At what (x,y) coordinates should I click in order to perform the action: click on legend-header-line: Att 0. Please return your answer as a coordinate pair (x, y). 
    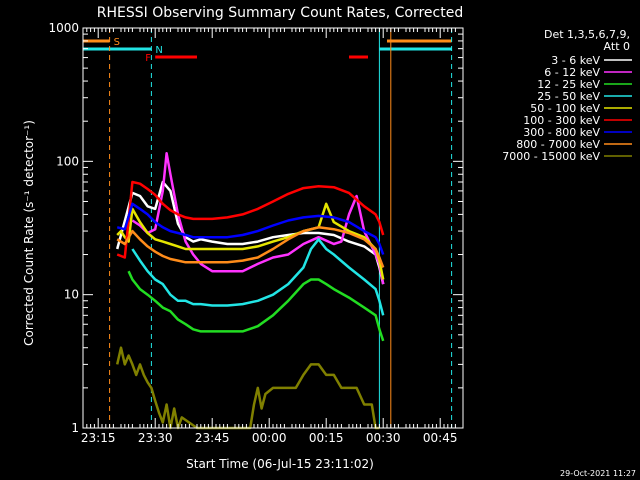
    Looking at the image, I should click on (617, 46).